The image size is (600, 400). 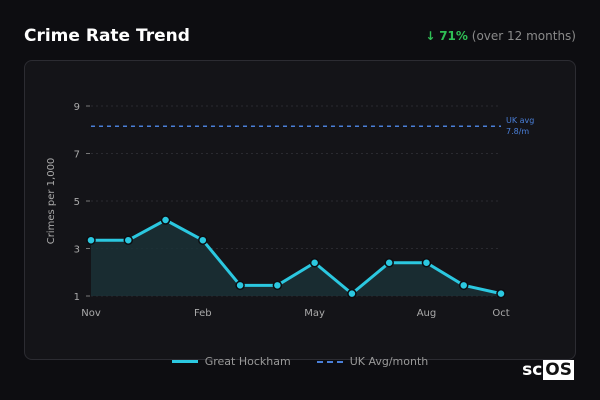 I want to click on logo: sc OS, so click(x=548, y=370).